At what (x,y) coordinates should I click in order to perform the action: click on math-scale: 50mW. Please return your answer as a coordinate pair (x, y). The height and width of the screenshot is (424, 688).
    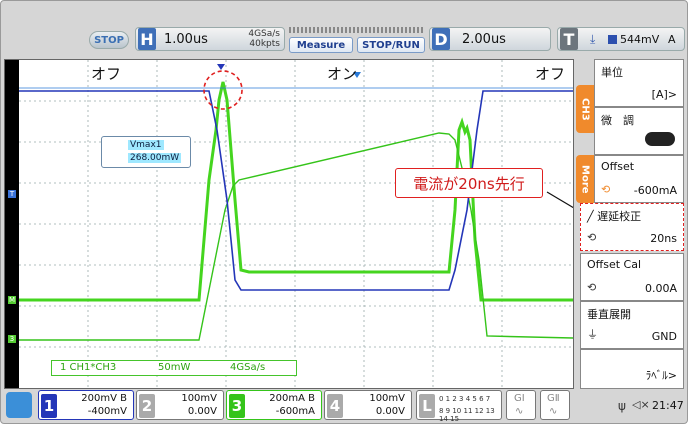
    Looking at the image, I should click on (174, 367).